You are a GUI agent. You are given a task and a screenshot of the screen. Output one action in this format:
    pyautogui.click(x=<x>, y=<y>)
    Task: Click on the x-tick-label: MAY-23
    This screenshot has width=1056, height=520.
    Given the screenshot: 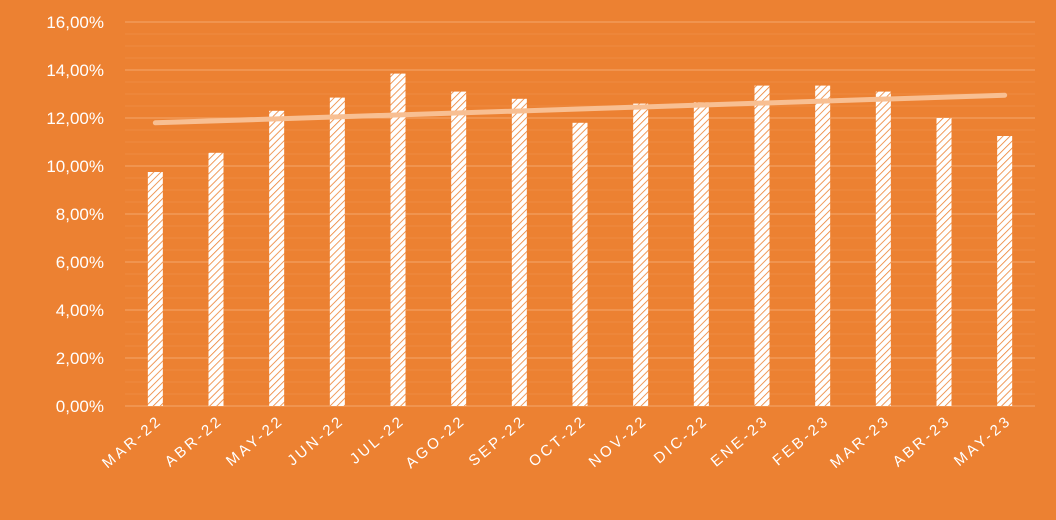 What is the action you would take?
    pyautogui.click(x=983, y=441)
    